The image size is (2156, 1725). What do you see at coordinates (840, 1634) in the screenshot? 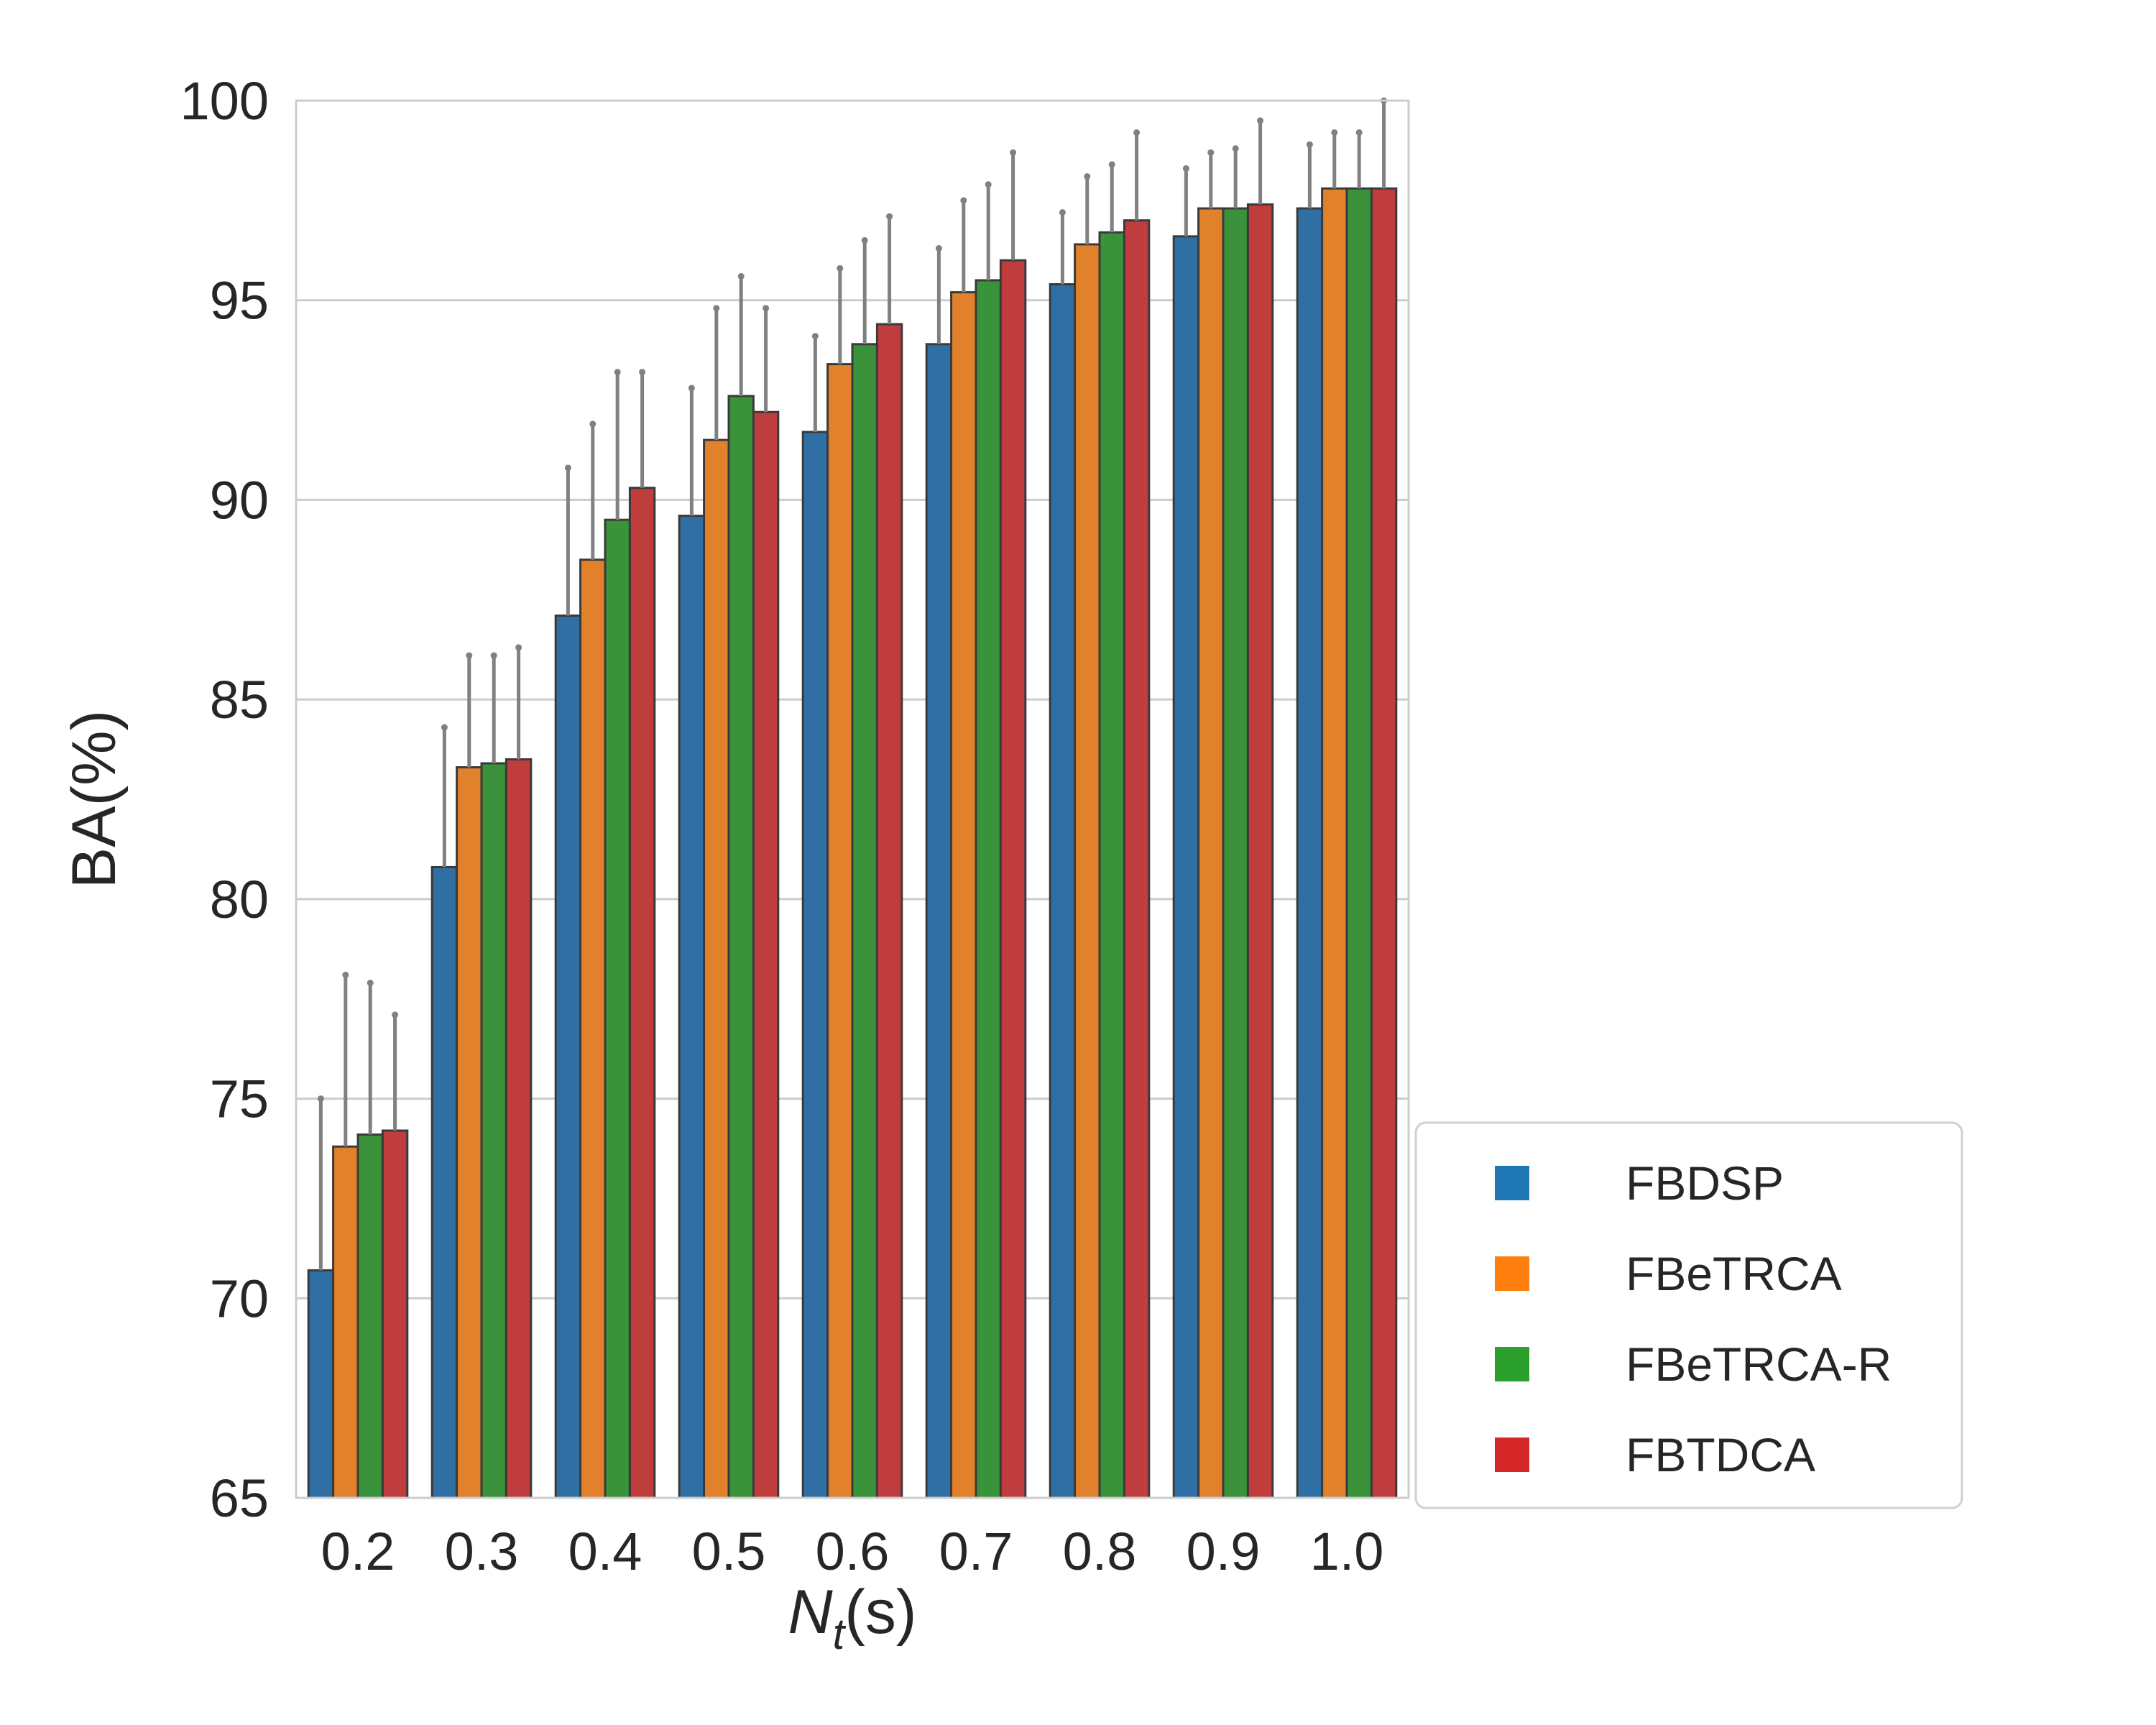
I see `x-axis-label-subscript: t` at bounding box center [840, 1634].